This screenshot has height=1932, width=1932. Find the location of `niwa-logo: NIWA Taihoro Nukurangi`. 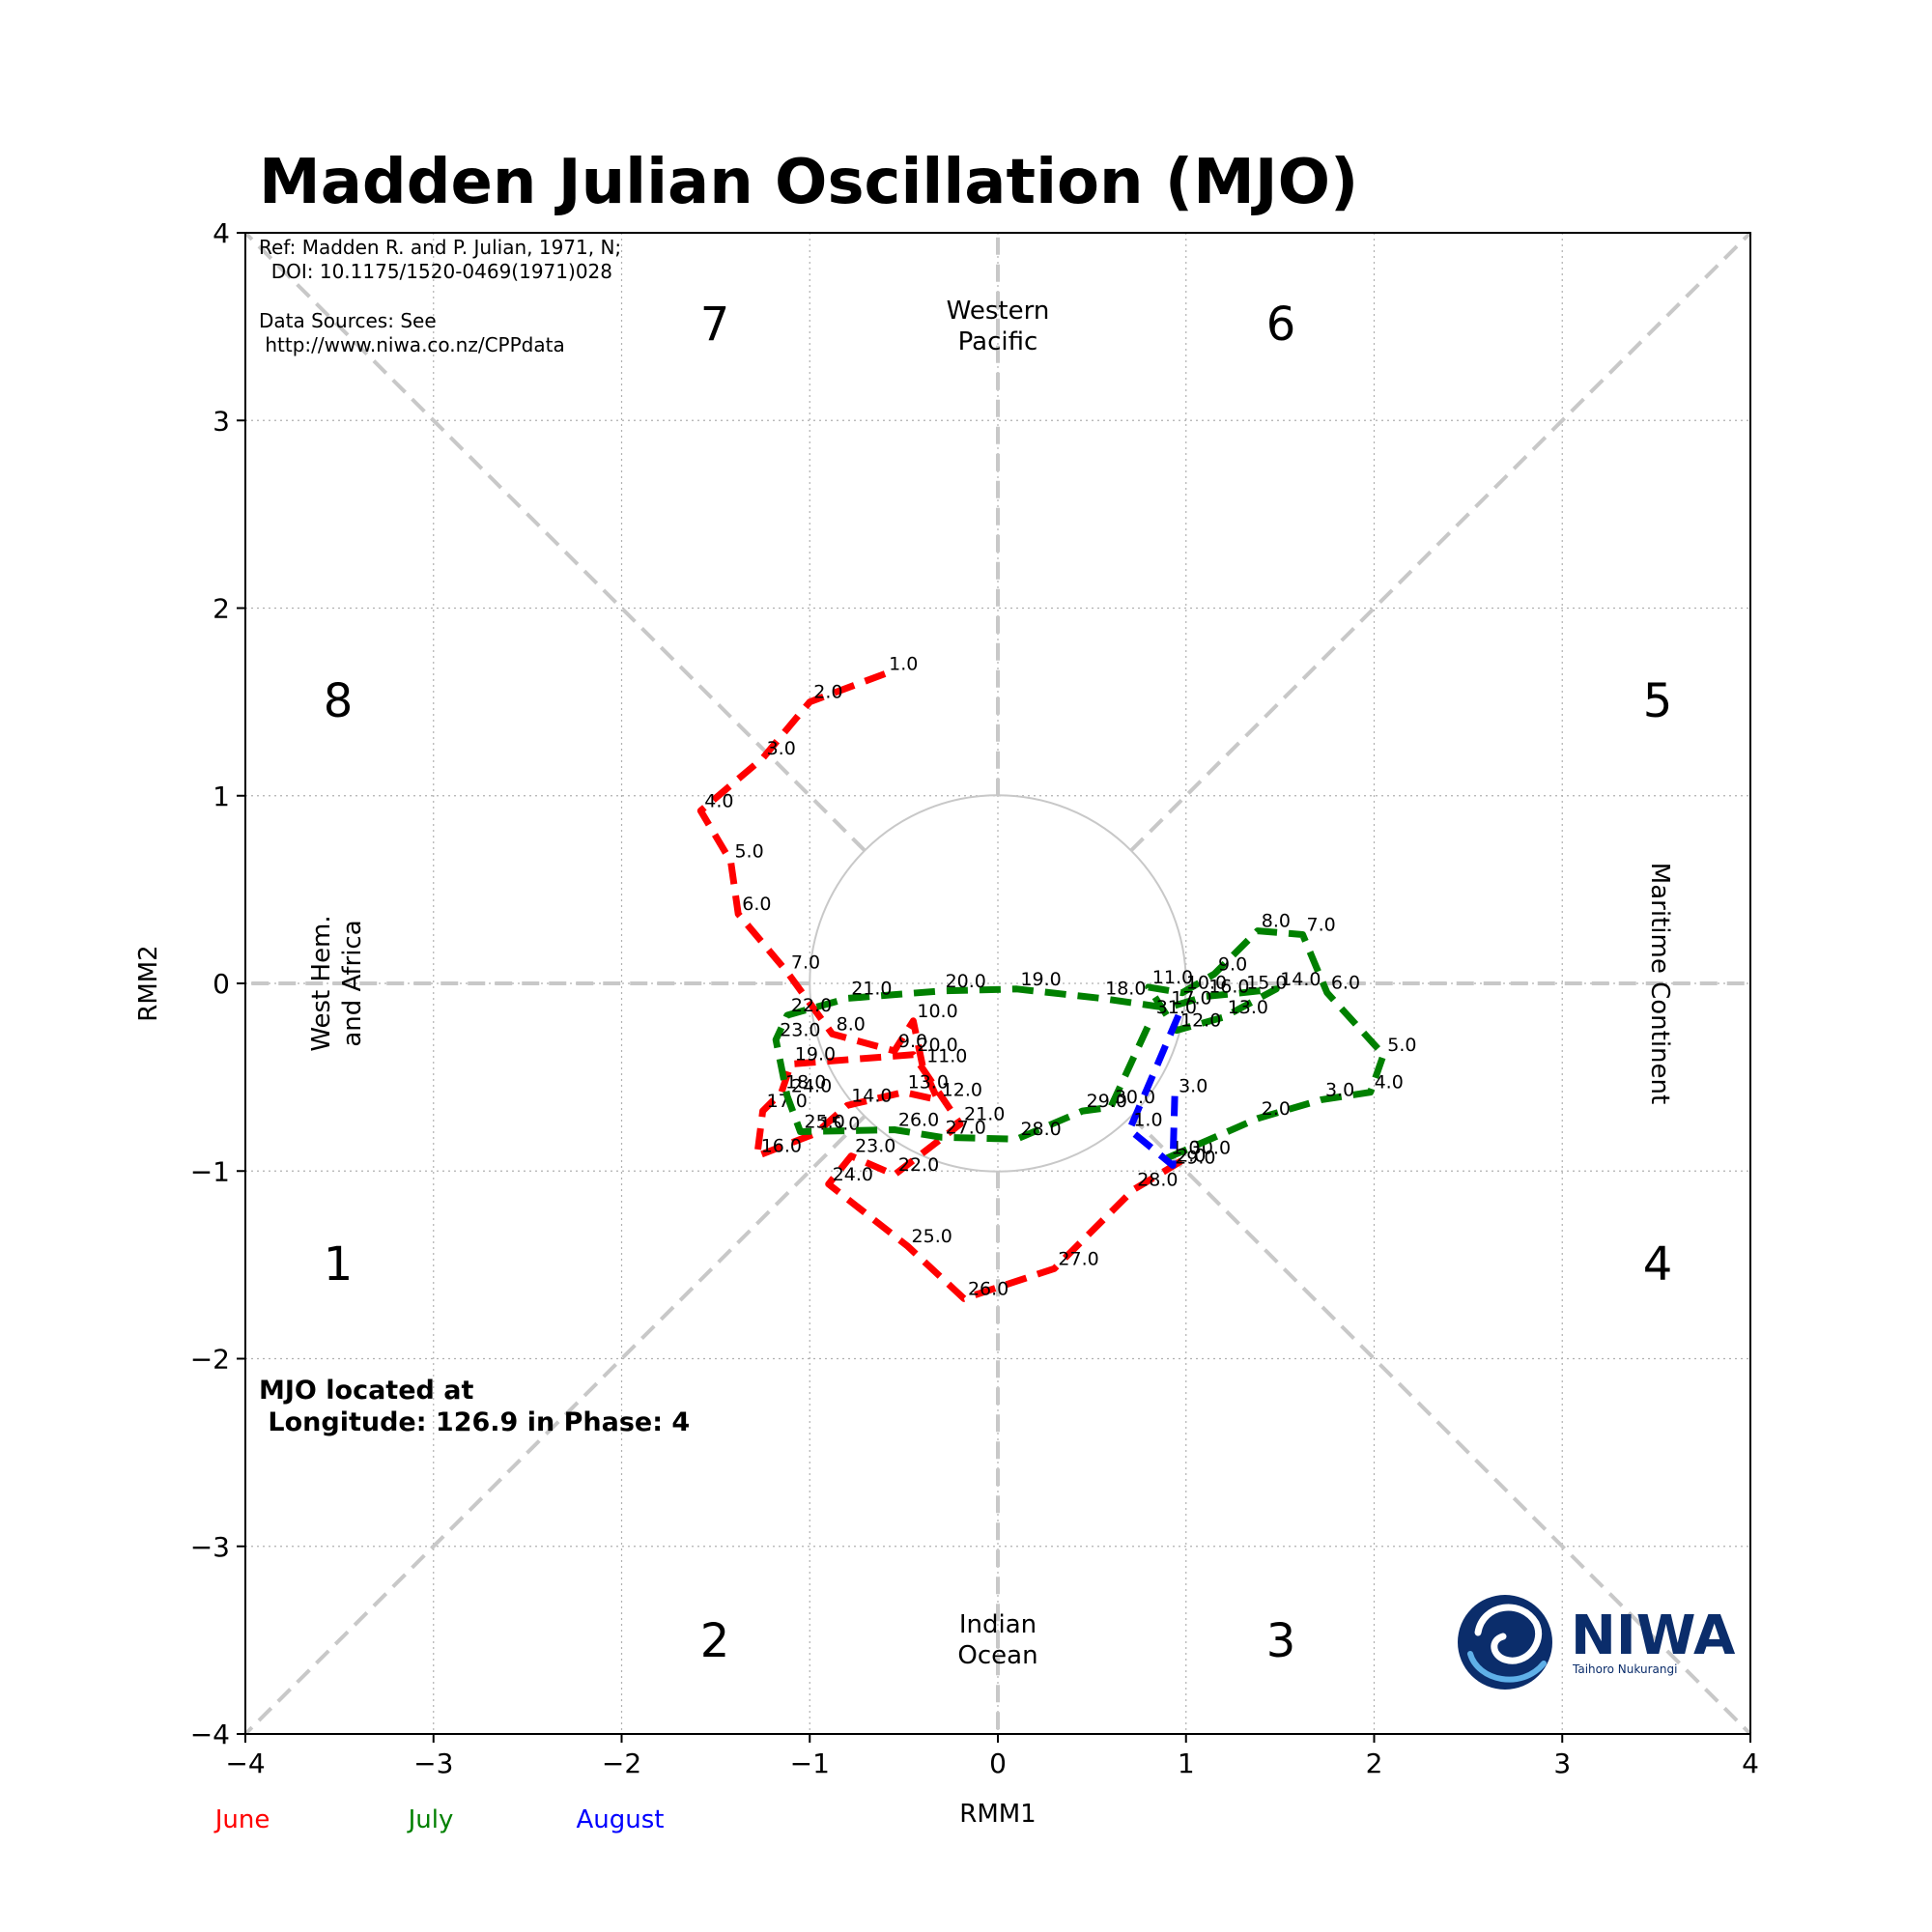

niwa-logo: NIWA Taihoro Nukurangi is located at coordinates (1597, 1642).